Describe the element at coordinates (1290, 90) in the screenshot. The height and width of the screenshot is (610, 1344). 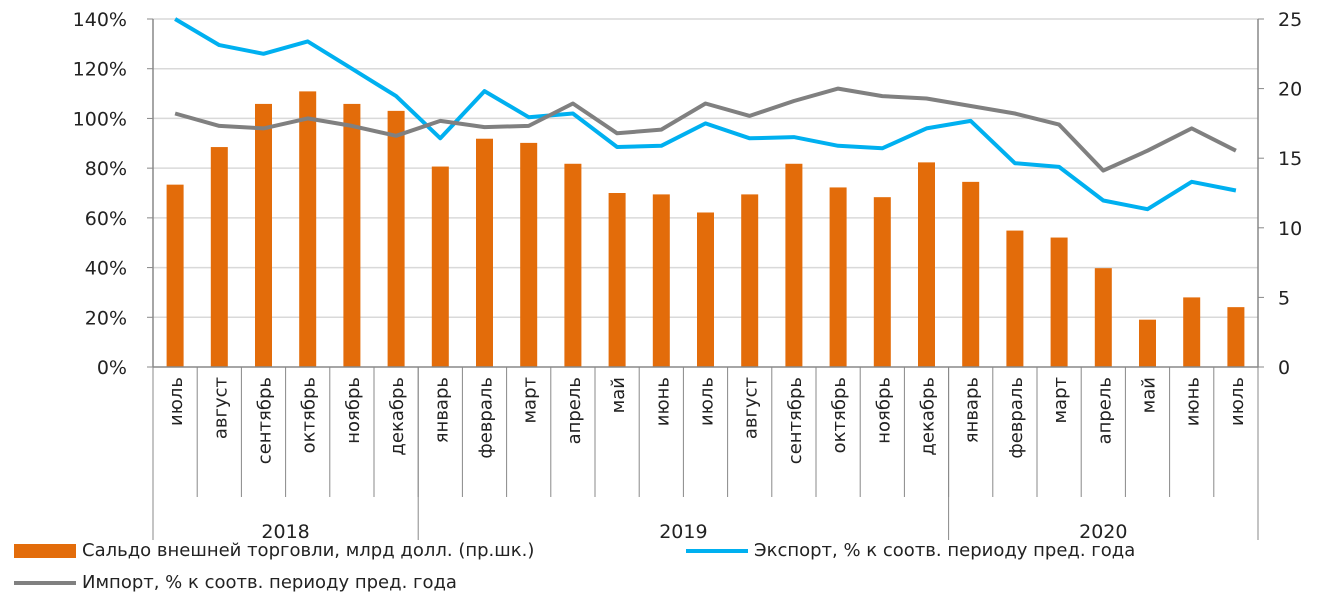
I see `right-axis-tick-label: 20` at that location.